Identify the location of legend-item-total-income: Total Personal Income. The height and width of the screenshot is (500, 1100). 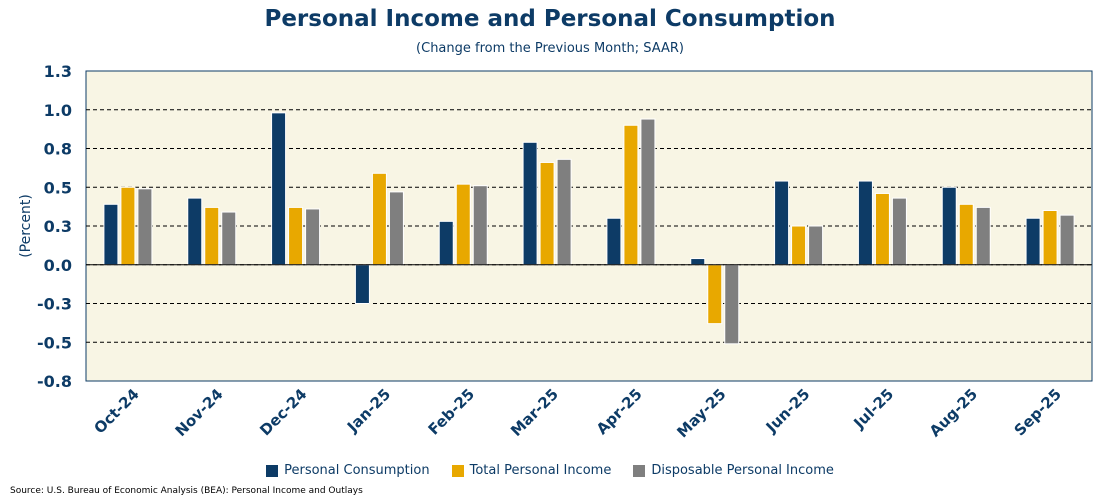
(531, 470).